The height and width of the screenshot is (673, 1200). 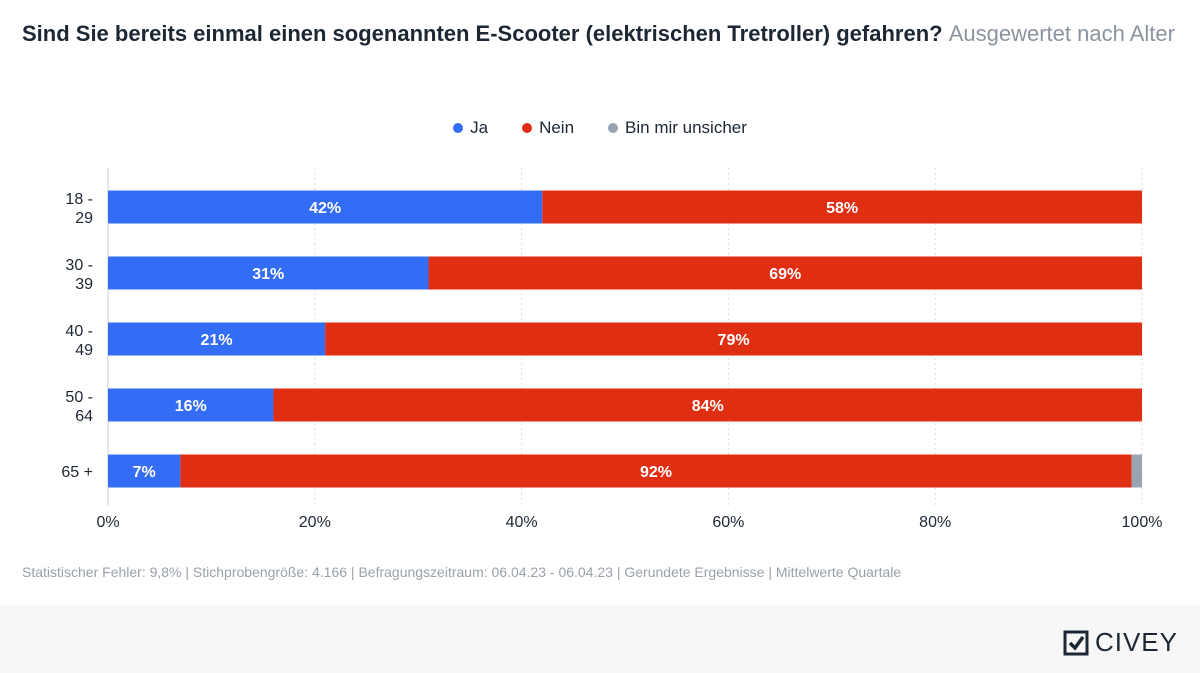 What do you see at coordinates (527, 128) in the screenshot?
I see `legend-dot-nein` at bounding box center [527, 128].